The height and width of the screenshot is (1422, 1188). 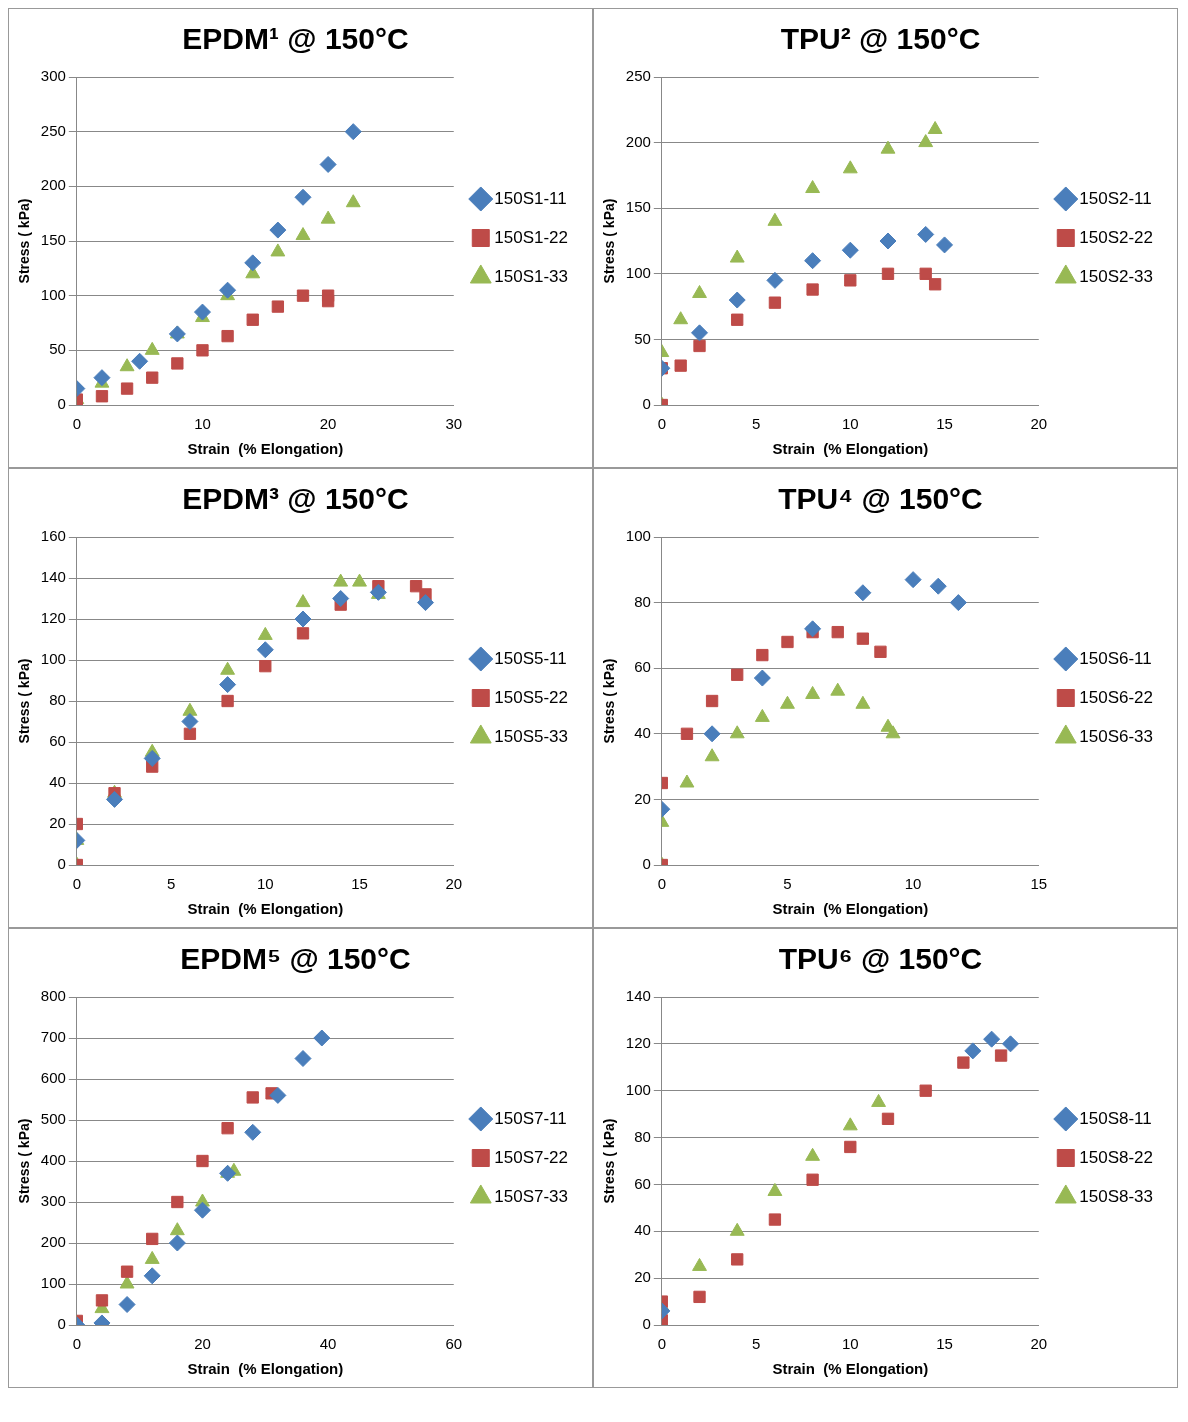 What do you see at coordinates (531, 1196) in the screenshot?
I see `legend-label: 150S7-33` at bounding box center [531, 1196].